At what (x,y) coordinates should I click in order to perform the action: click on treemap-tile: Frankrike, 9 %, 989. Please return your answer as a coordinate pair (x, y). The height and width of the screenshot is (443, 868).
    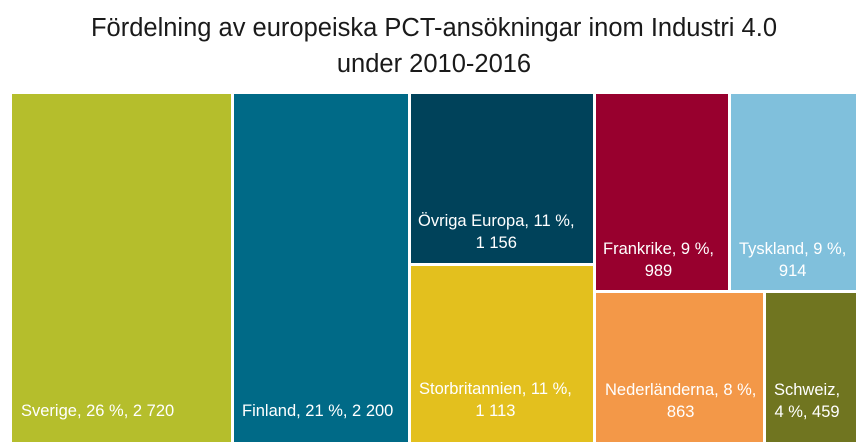
    Looking at the image, I should click on (662, 192).